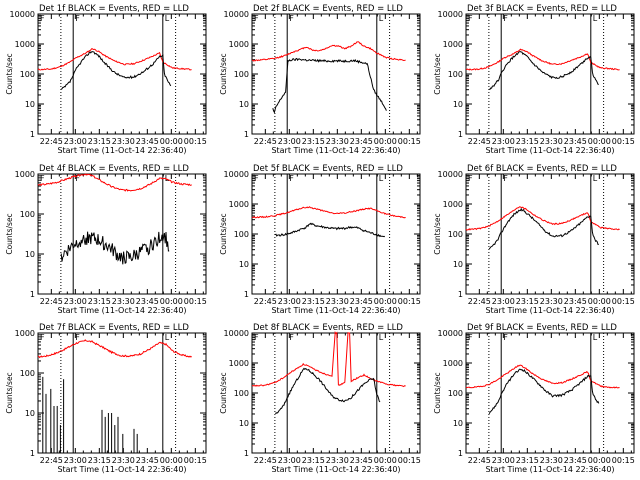 Image resolution: width=640 pixels, height=480 pixels. I want to click on panel-title: Det 9f BLACK = Events, RED = LLD, so click(542, 328).